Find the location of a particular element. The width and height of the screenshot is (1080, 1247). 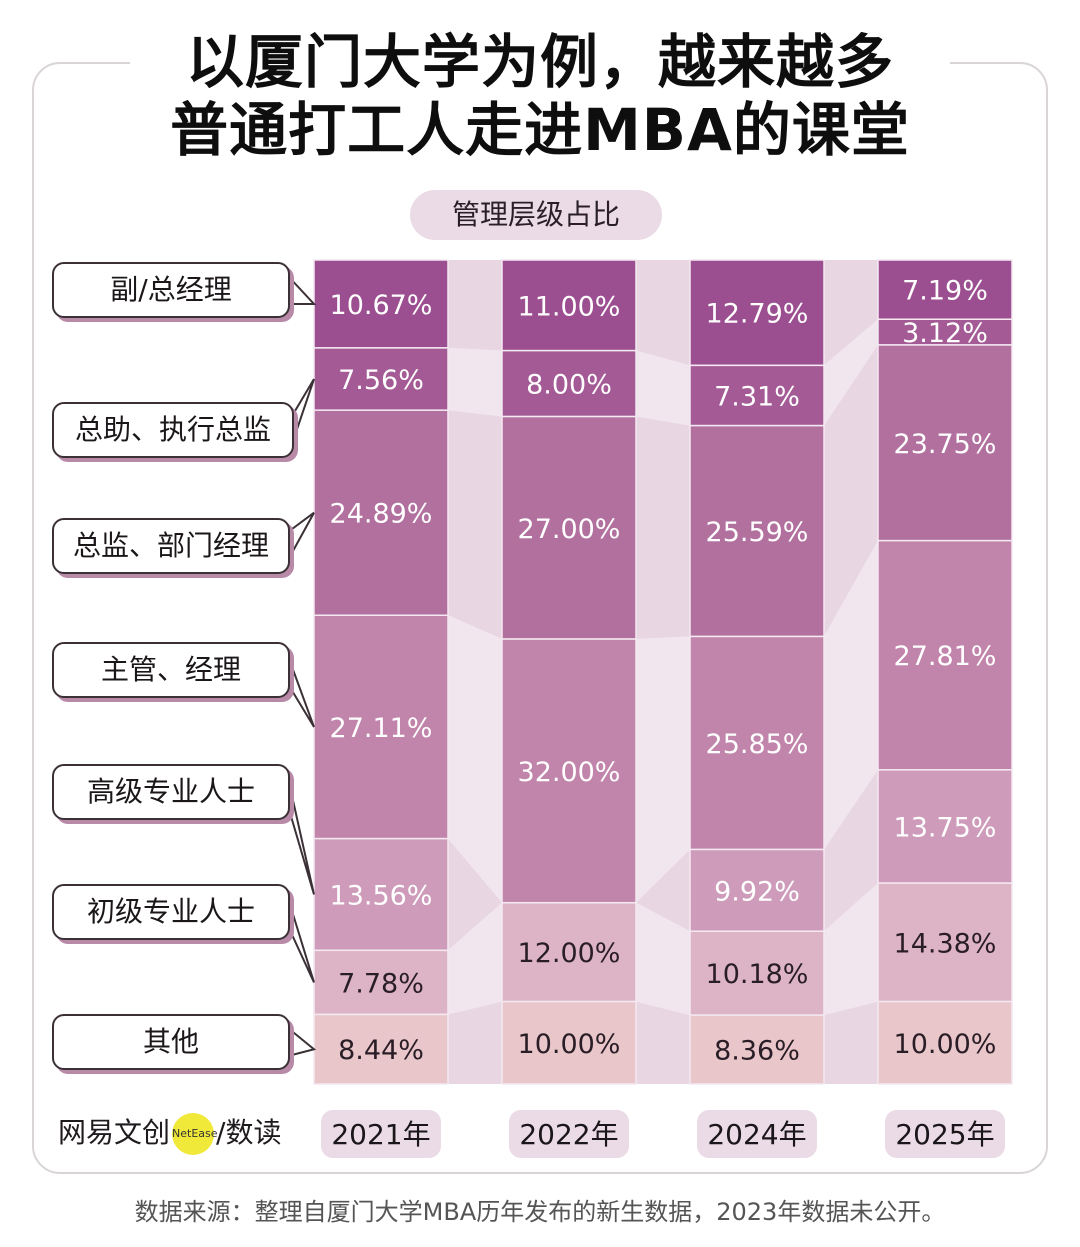

data-label: 11.00% is located at coordinates (569, 306).